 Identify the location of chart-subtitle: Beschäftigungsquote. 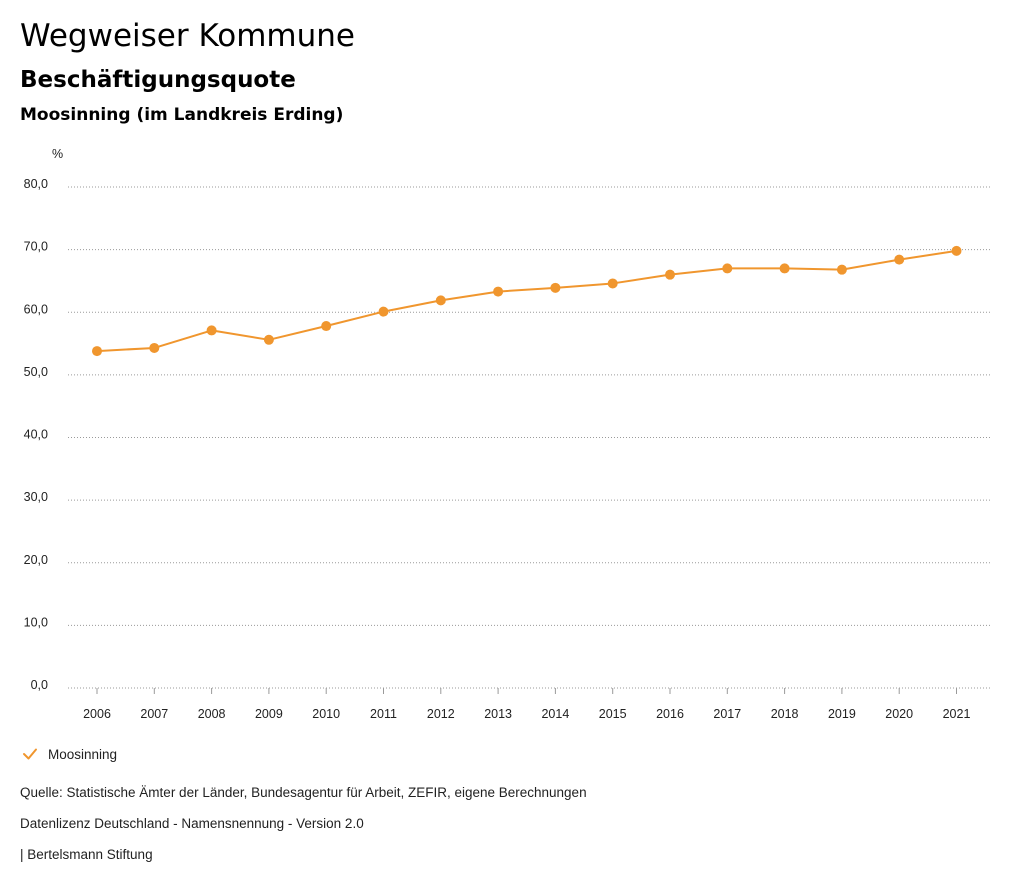
(158, 80).